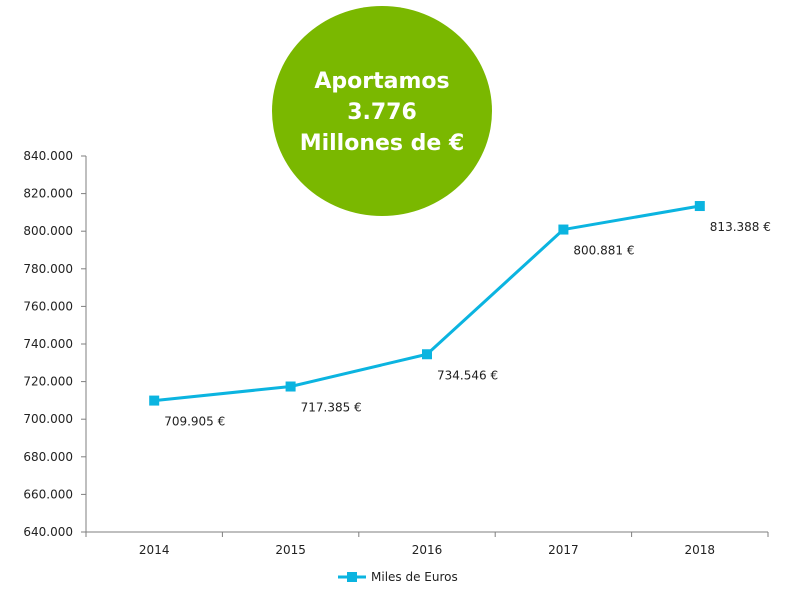 The height and width of the screenshot is (591, 794). I want to click on y-tick-label: 780.000, so click(48, 269).